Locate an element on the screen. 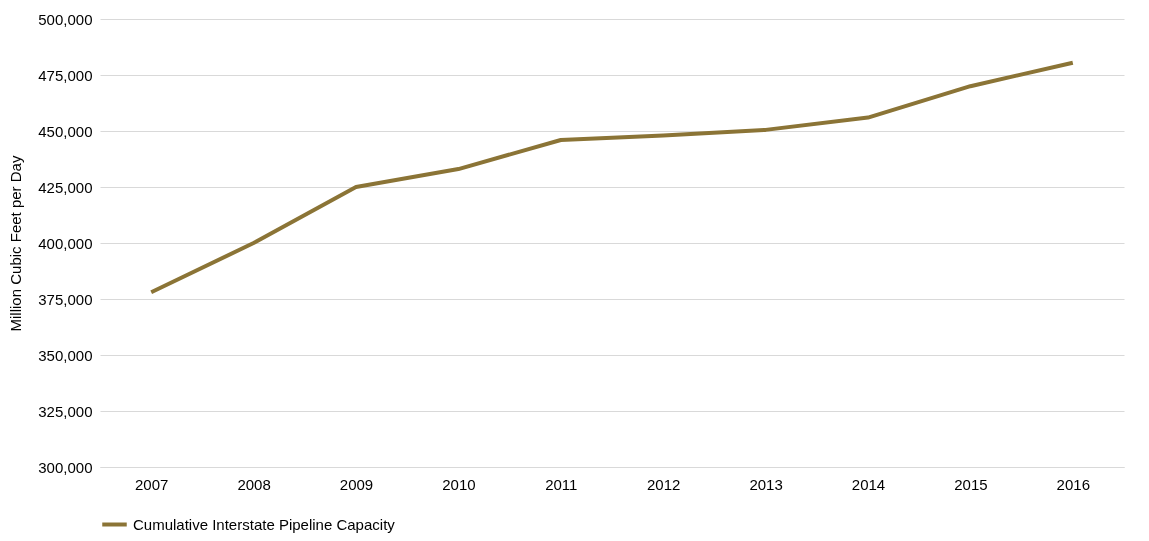 The image size is (1149, 541). y-tick-label: 350,000 is located at coordinates (65, 355).